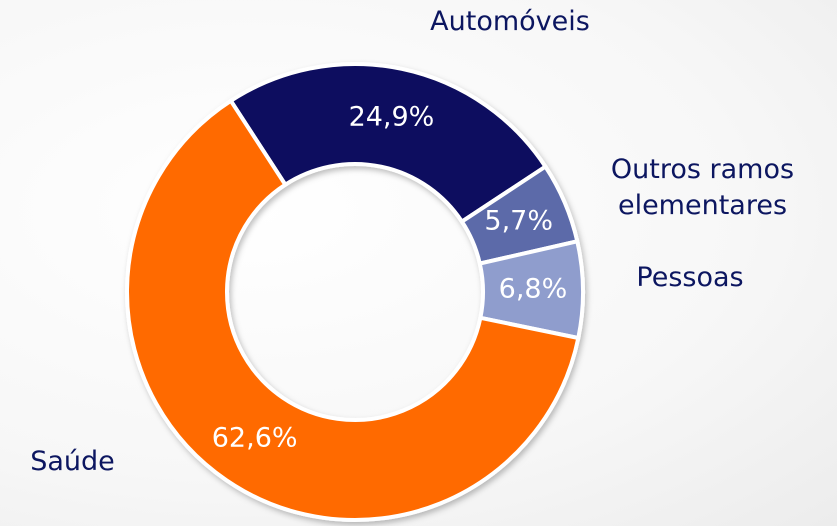 This screenshot has height=526, width=837. What do you see at coordinates (72, 461) in the screenshot?
I see `category-label: Saúde` at bounding box center [72, 461].